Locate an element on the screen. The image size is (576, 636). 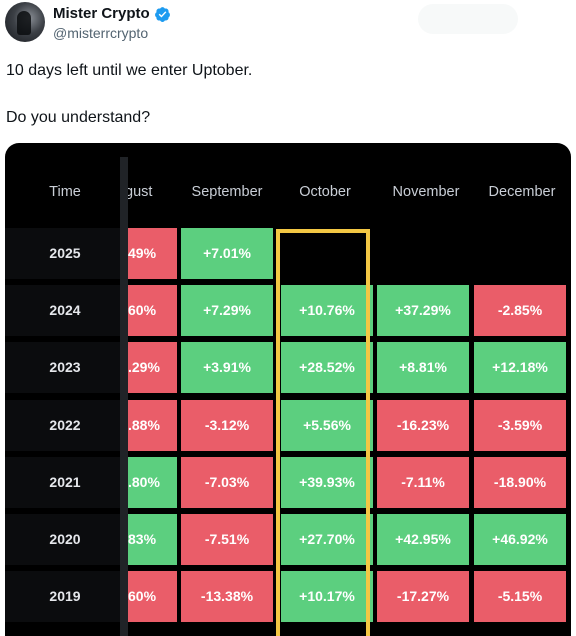
table-cell-2022-col2: +5.56% is located at coordinates (327, 425).